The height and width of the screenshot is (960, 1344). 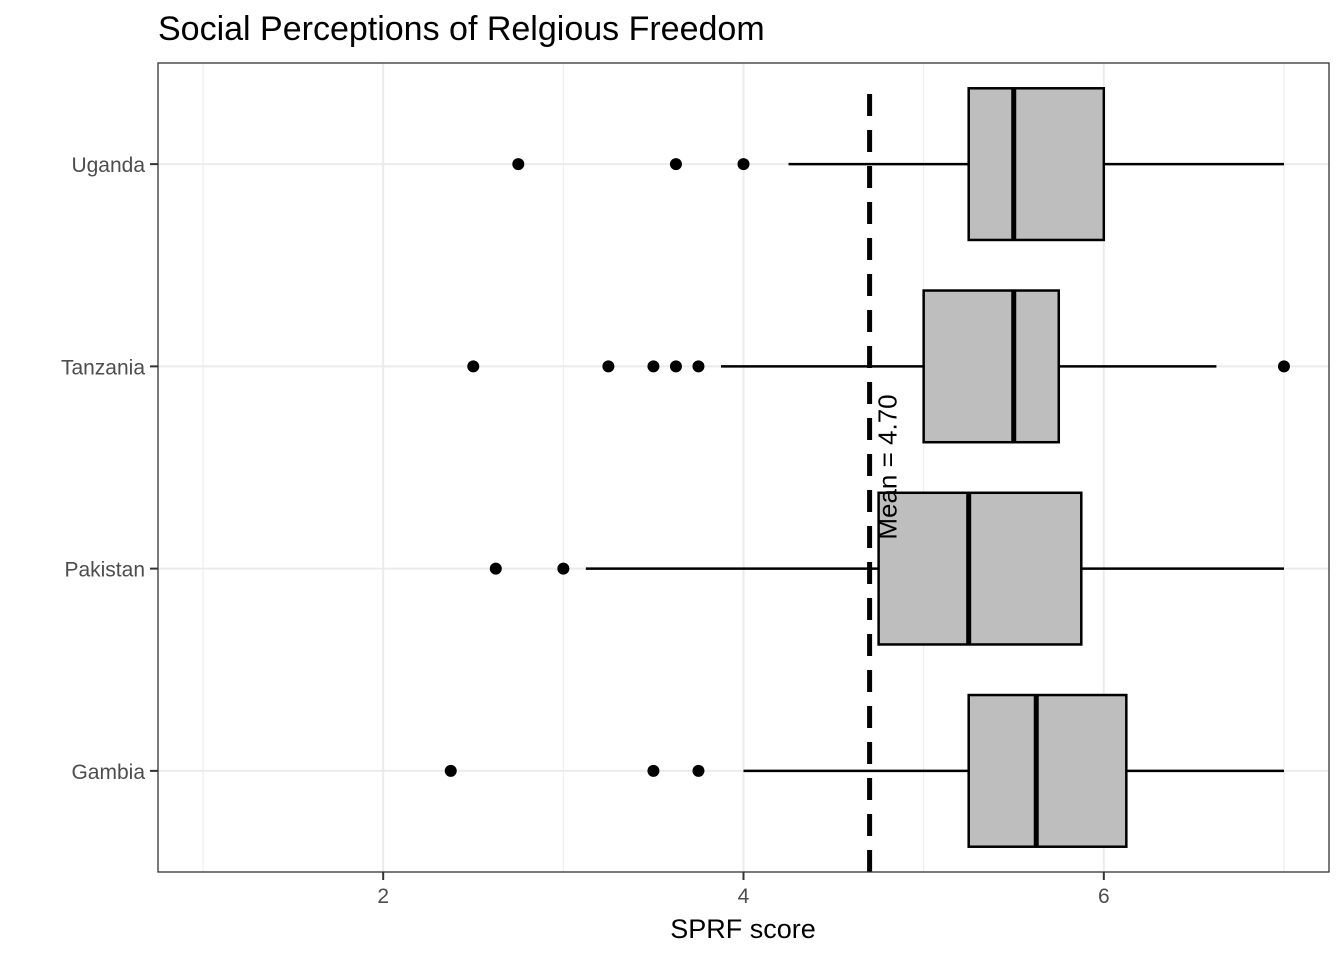 I want to click on y-axis: Uganda Tanzania Pakistan Gambia, so click(x=109, y=469).